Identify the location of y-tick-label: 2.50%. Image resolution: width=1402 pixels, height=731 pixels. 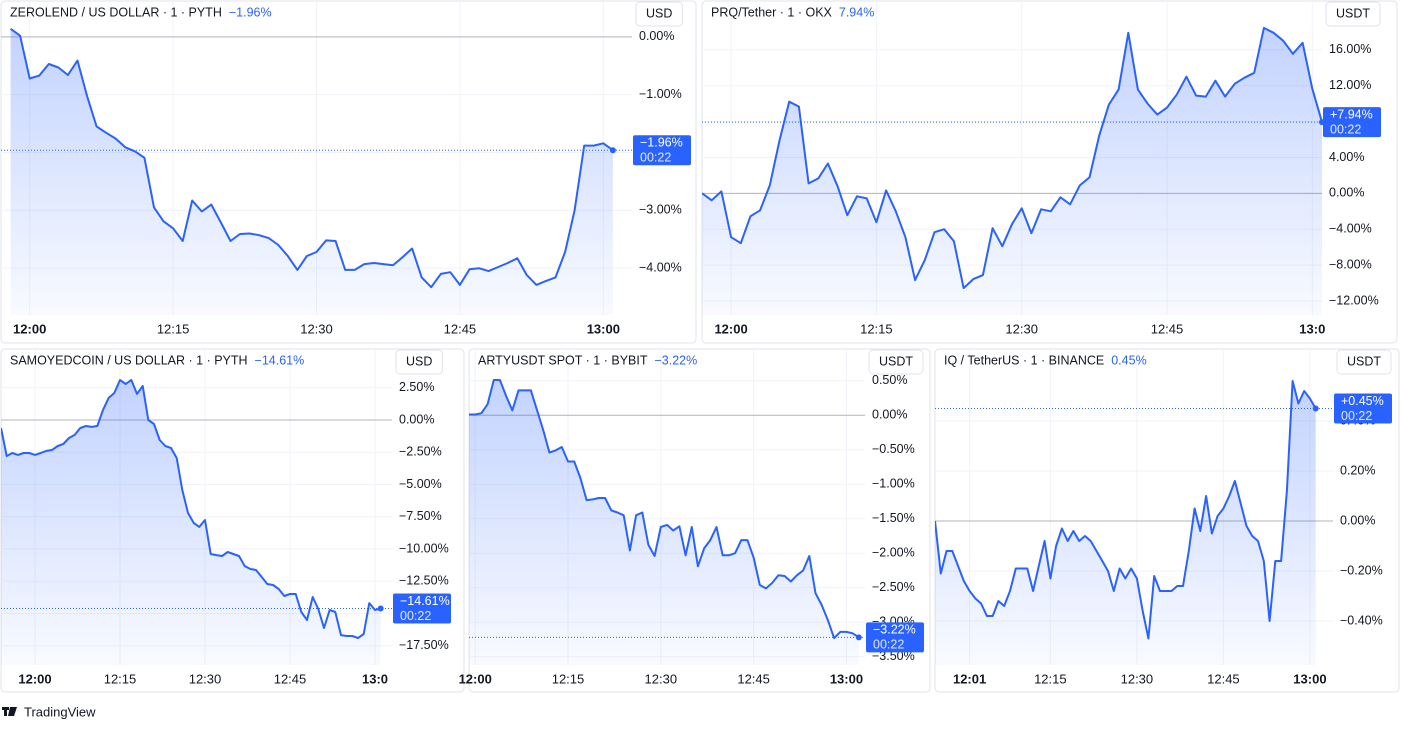
(416, 387).